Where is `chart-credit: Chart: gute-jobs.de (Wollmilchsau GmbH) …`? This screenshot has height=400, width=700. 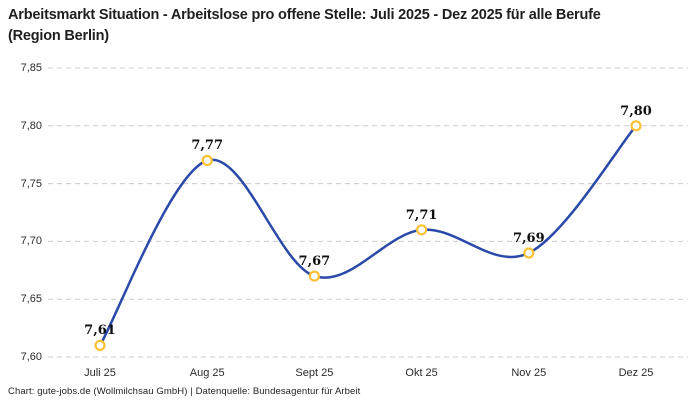
chart-credit: Chart: gute-jobs.de (Wollmilchsau GmbH) … is located at coordinates (184, 391).